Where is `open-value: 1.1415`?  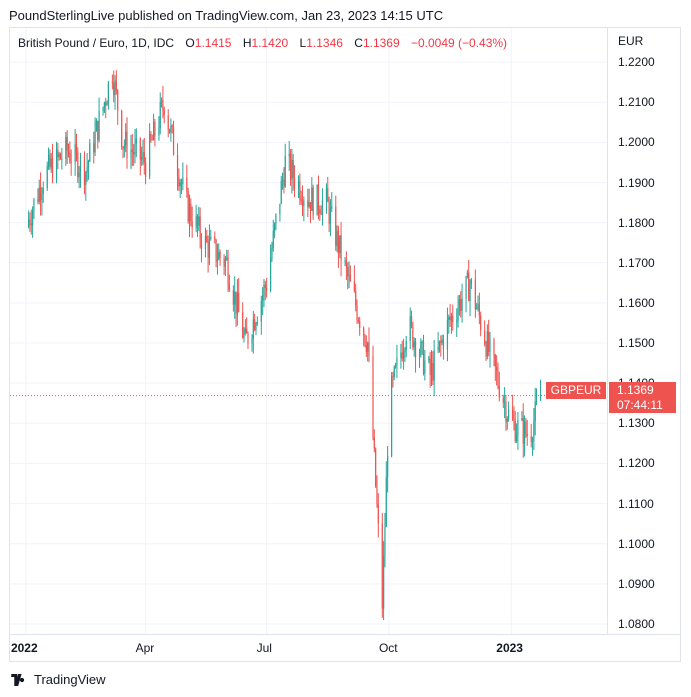 open-value: 1.1415 is located at coordinates (213, 43).